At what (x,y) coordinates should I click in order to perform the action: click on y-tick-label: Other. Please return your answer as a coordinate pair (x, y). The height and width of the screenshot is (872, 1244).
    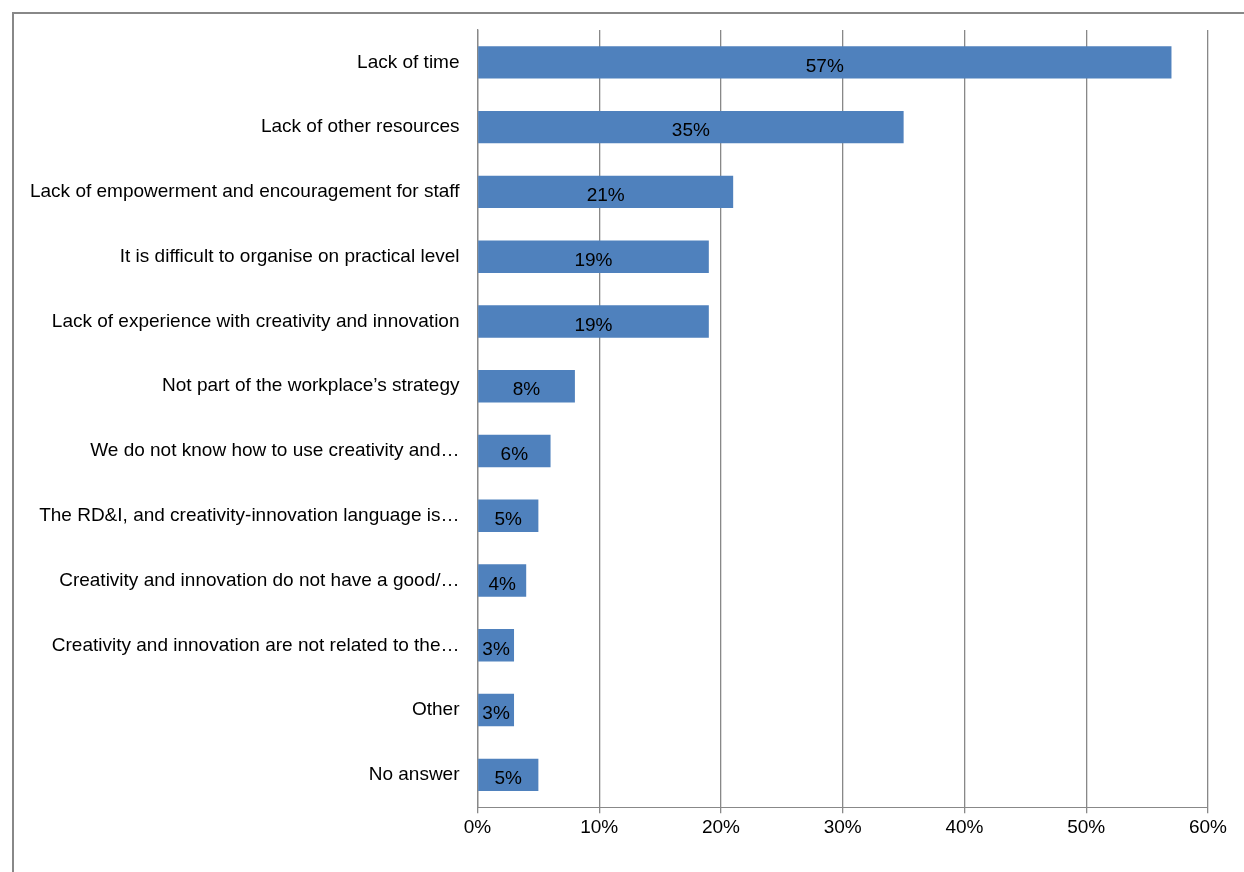
    Looking at the image, I should click on (436, 709).